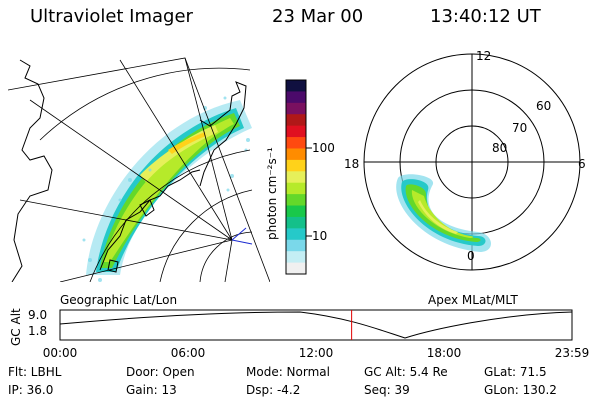 This screenshot has height=400, width=600. Describe the element at coordinates (288, 372) in the screenshot. I see `mode-readout: Mode: Normal` at that location.